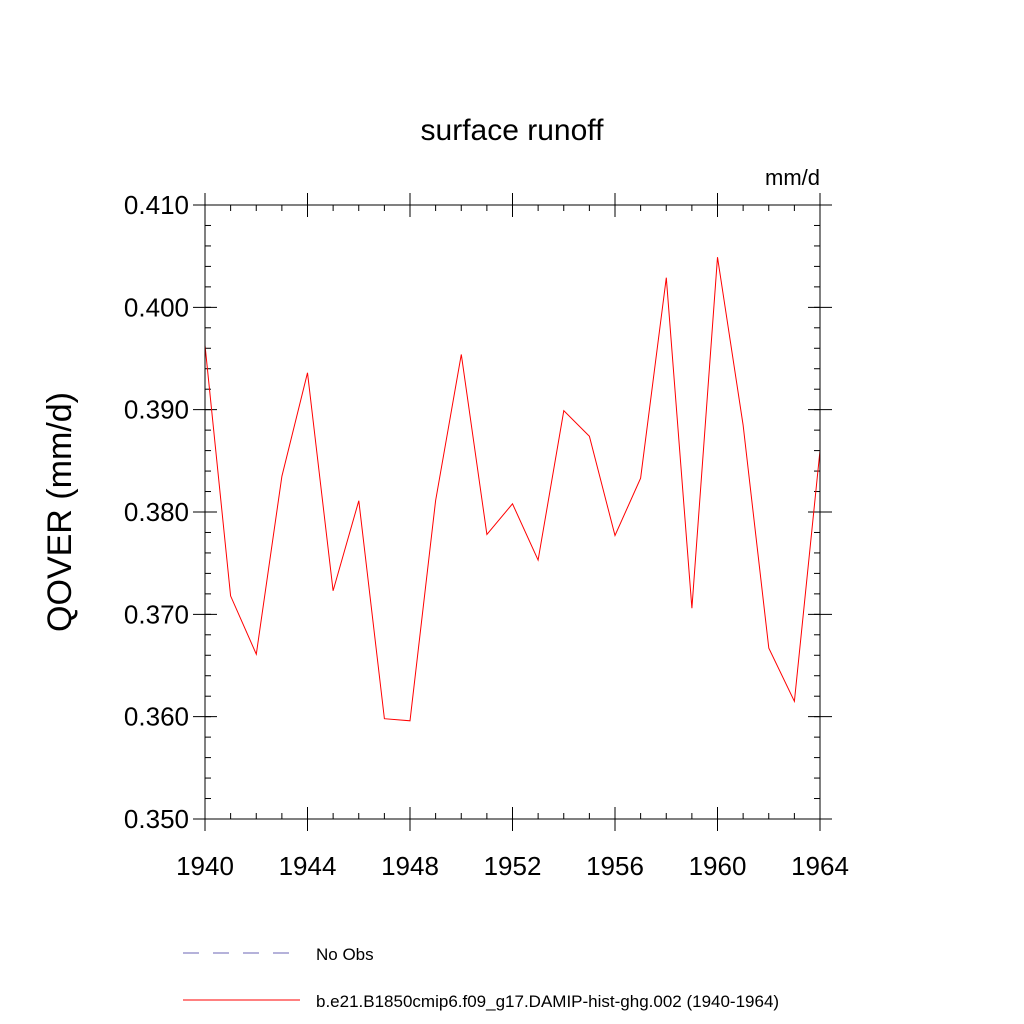  What do you see at coordinates (156, 410) in the screenshot?
I see `y-tick-label: 0.390` at bounding box center [156, 410].